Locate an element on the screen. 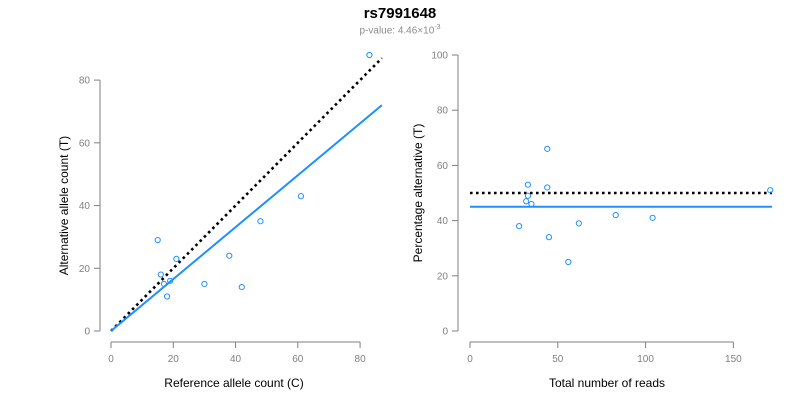 Image resolution: width=800 pixels, height=400 pixels. x-tick-label: 20 is located at coordinates (174, 359).